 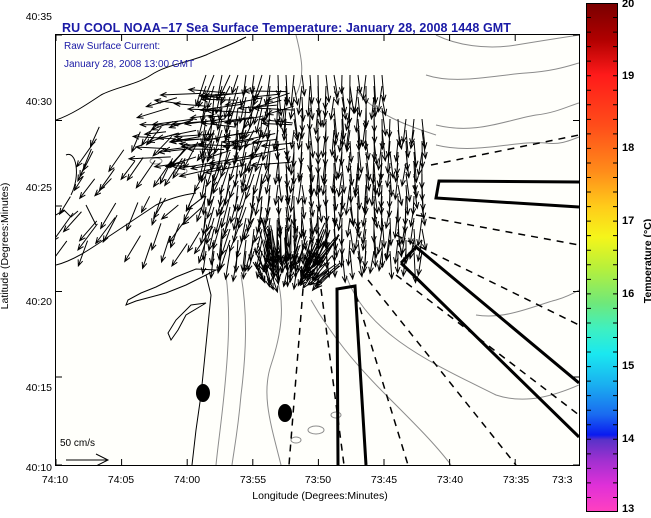 I want to click on colorbar-tick-label: 14, so click(x=628, y=439).